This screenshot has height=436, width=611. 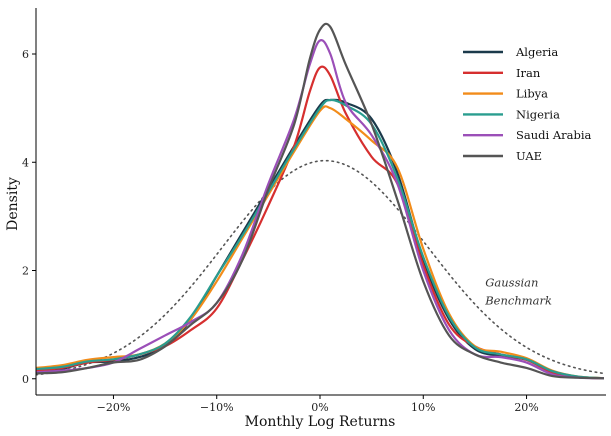 I want to click on legend-item: Saudi Arabia, so click(x=527, y=135).